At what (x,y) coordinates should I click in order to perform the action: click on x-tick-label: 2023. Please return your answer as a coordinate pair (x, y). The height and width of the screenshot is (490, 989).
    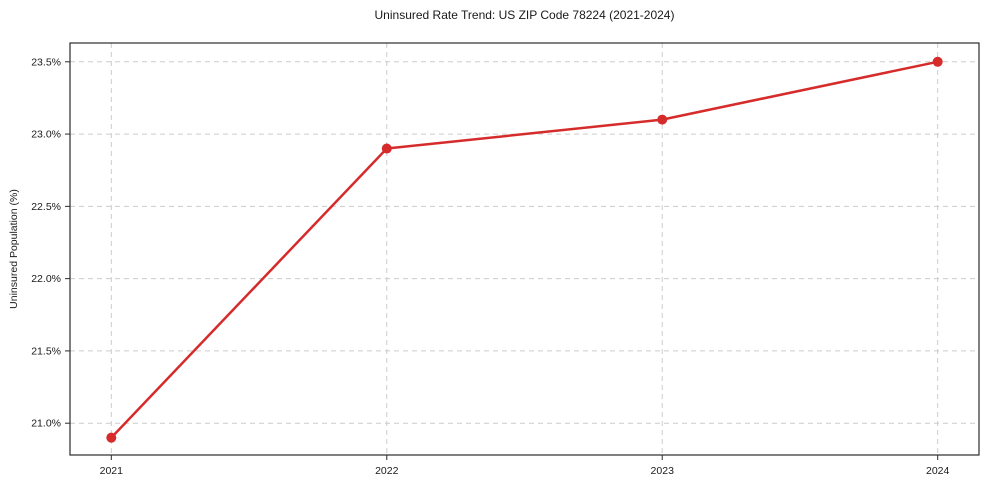
    Looking at the image, I should click on (663, 471).